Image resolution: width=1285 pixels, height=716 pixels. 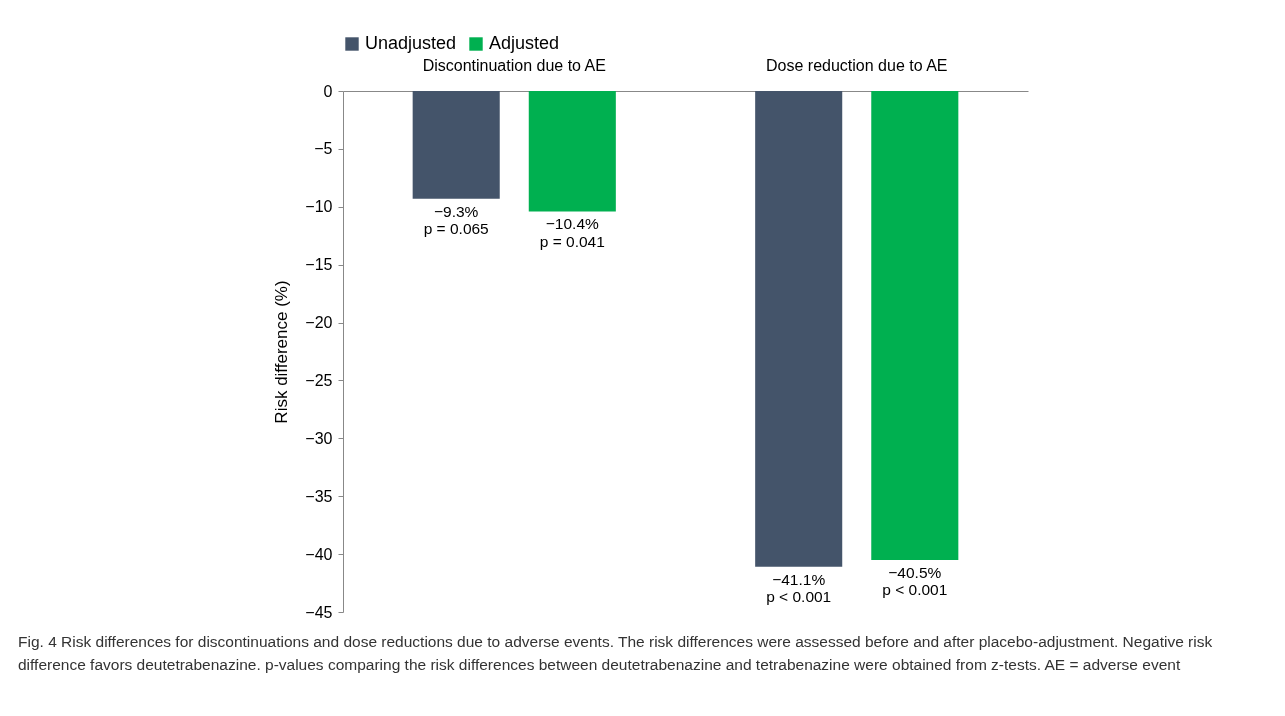 I want to click on y-axis-title: Risk difference (%), so click(x=282, y=352).